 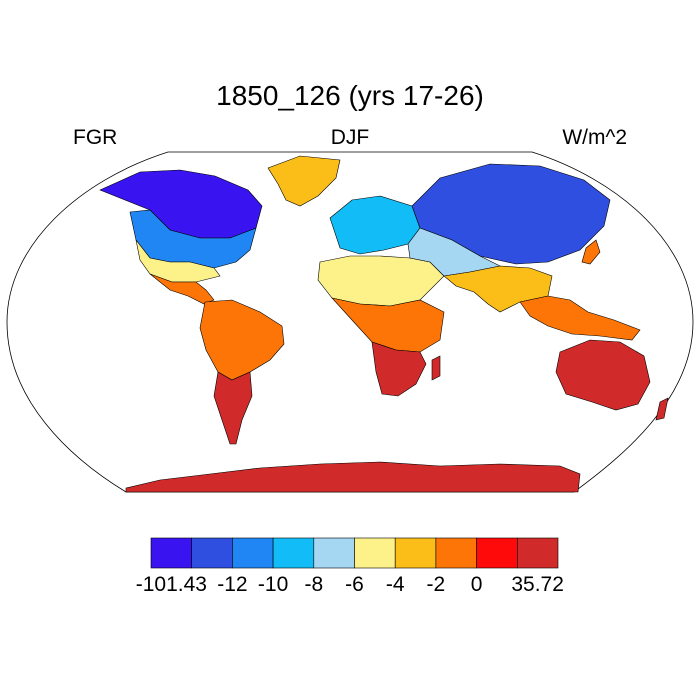 What do you see at coordinates (436, 368) in the screenshot?
I see `region-madagascar` at bounding box center [436, 368].